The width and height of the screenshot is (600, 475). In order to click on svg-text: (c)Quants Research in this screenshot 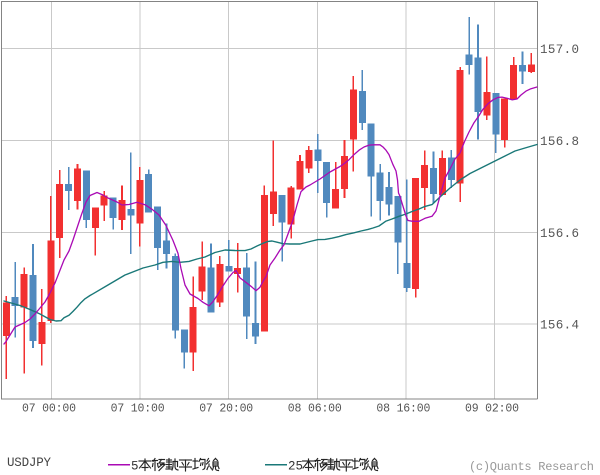, I will do `click(531, 467)`.